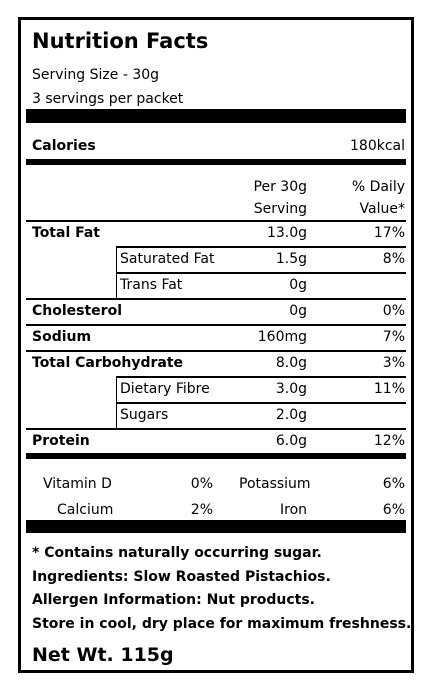 The width and height of the screenshot is (446, 693). Describe the element at coordinates (393, 311) in the screenshot. I see `nutrient-daily-value: 0%` at that location.